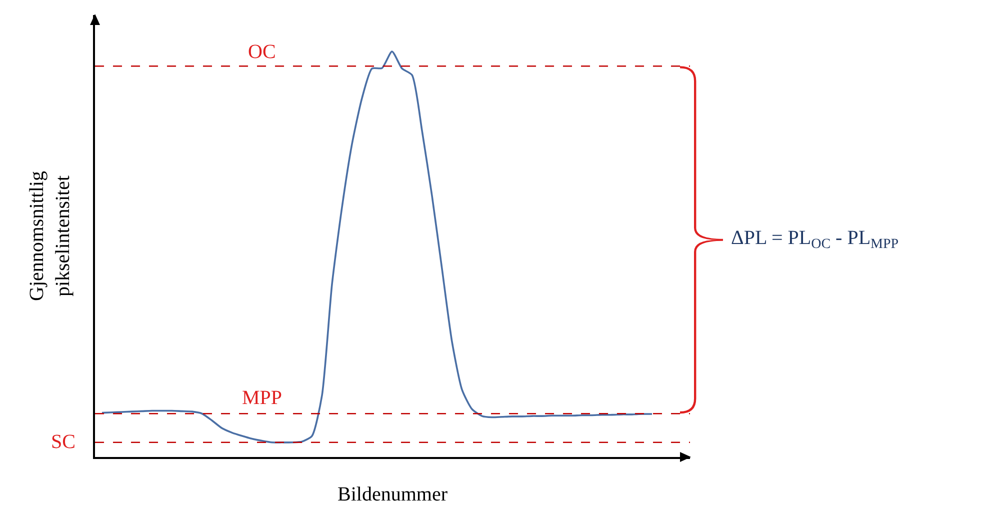 The width and height of the screenshot is (995, 515). Describe the element at coordinates (50, 236) in the screenshot. I see `y-axis-title: Gjennomsnittlig pikselintensitet` at that location.